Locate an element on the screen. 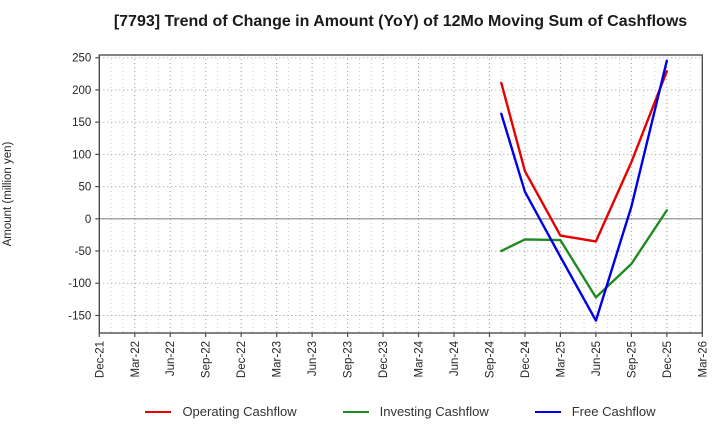 This screenshot has width=720, height=440. svg-text: 50 is located at coordinates (85, 188).